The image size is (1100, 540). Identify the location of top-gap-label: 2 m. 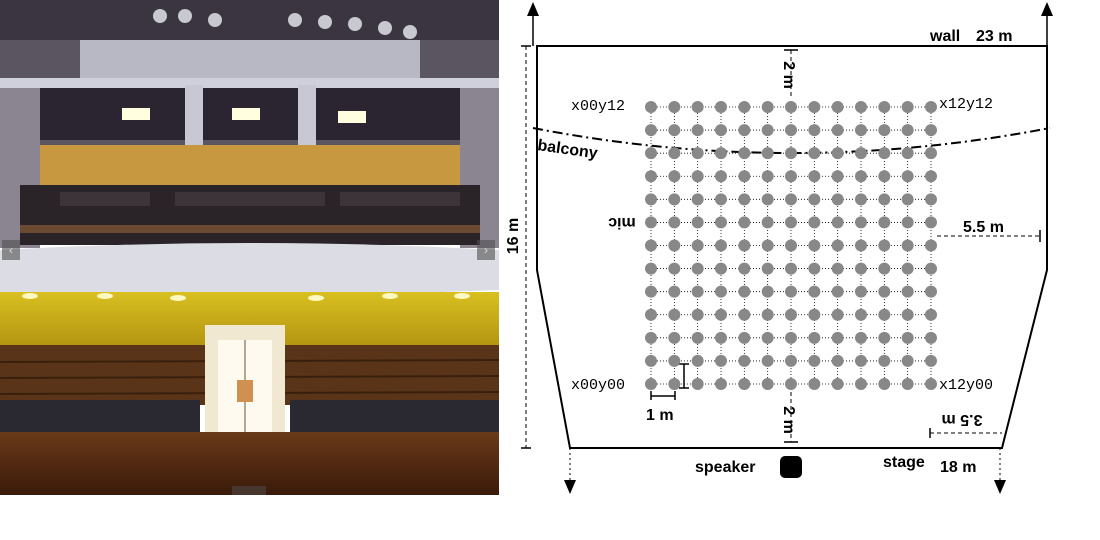
(788, 75).